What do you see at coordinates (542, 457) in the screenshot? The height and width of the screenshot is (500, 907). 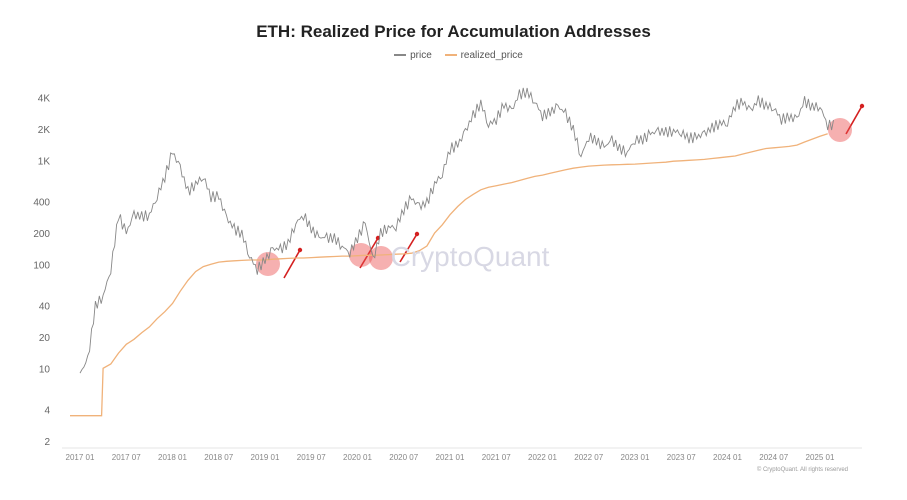 I see `x-tick-label: 2022 01` at bounding box center [542, 457].